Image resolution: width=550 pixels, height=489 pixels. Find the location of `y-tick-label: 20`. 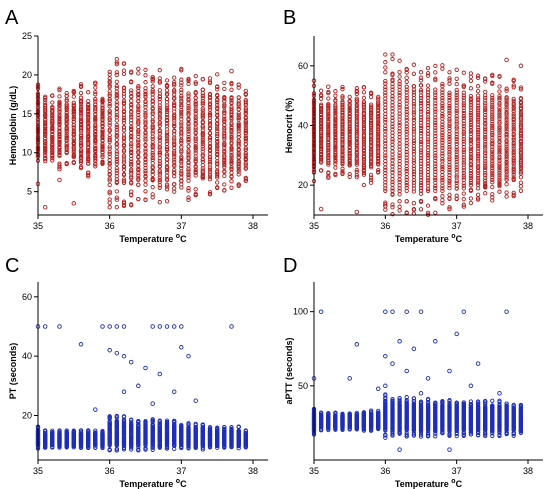

y-tick-label: 20 is located at coordinates (27, 416).